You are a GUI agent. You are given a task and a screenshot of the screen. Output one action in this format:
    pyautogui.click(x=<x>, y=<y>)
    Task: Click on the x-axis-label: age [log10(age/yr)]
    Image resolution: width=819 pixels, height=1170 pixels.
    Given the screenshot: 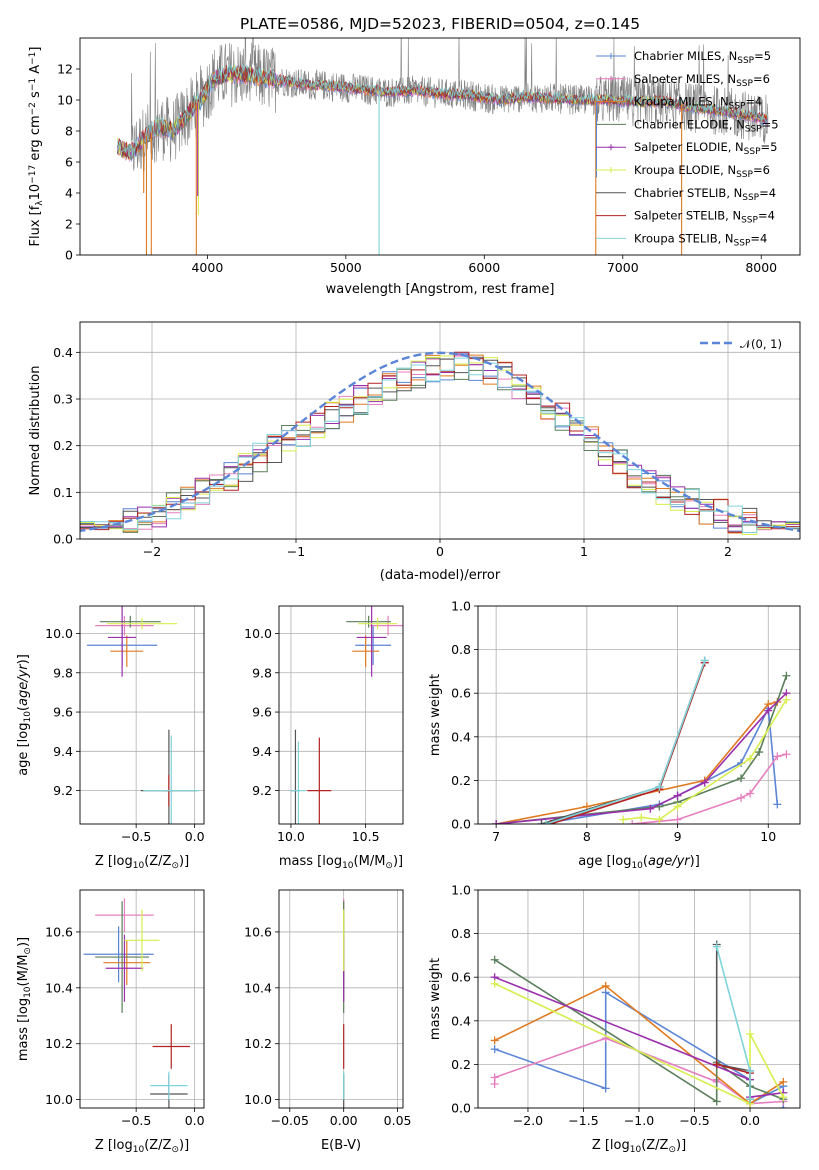 What is the action you would take?
    pyautogui.click(x=639, y=862)
    